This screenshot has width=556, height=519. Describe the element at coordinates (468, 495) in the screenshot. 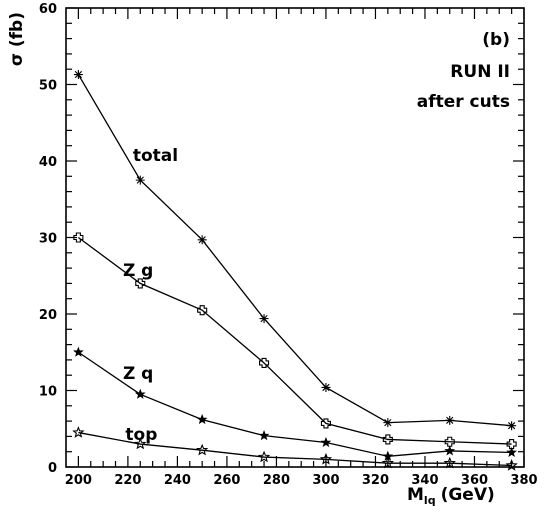

I see `x-axis-title-unit: (GeV)` at that location.